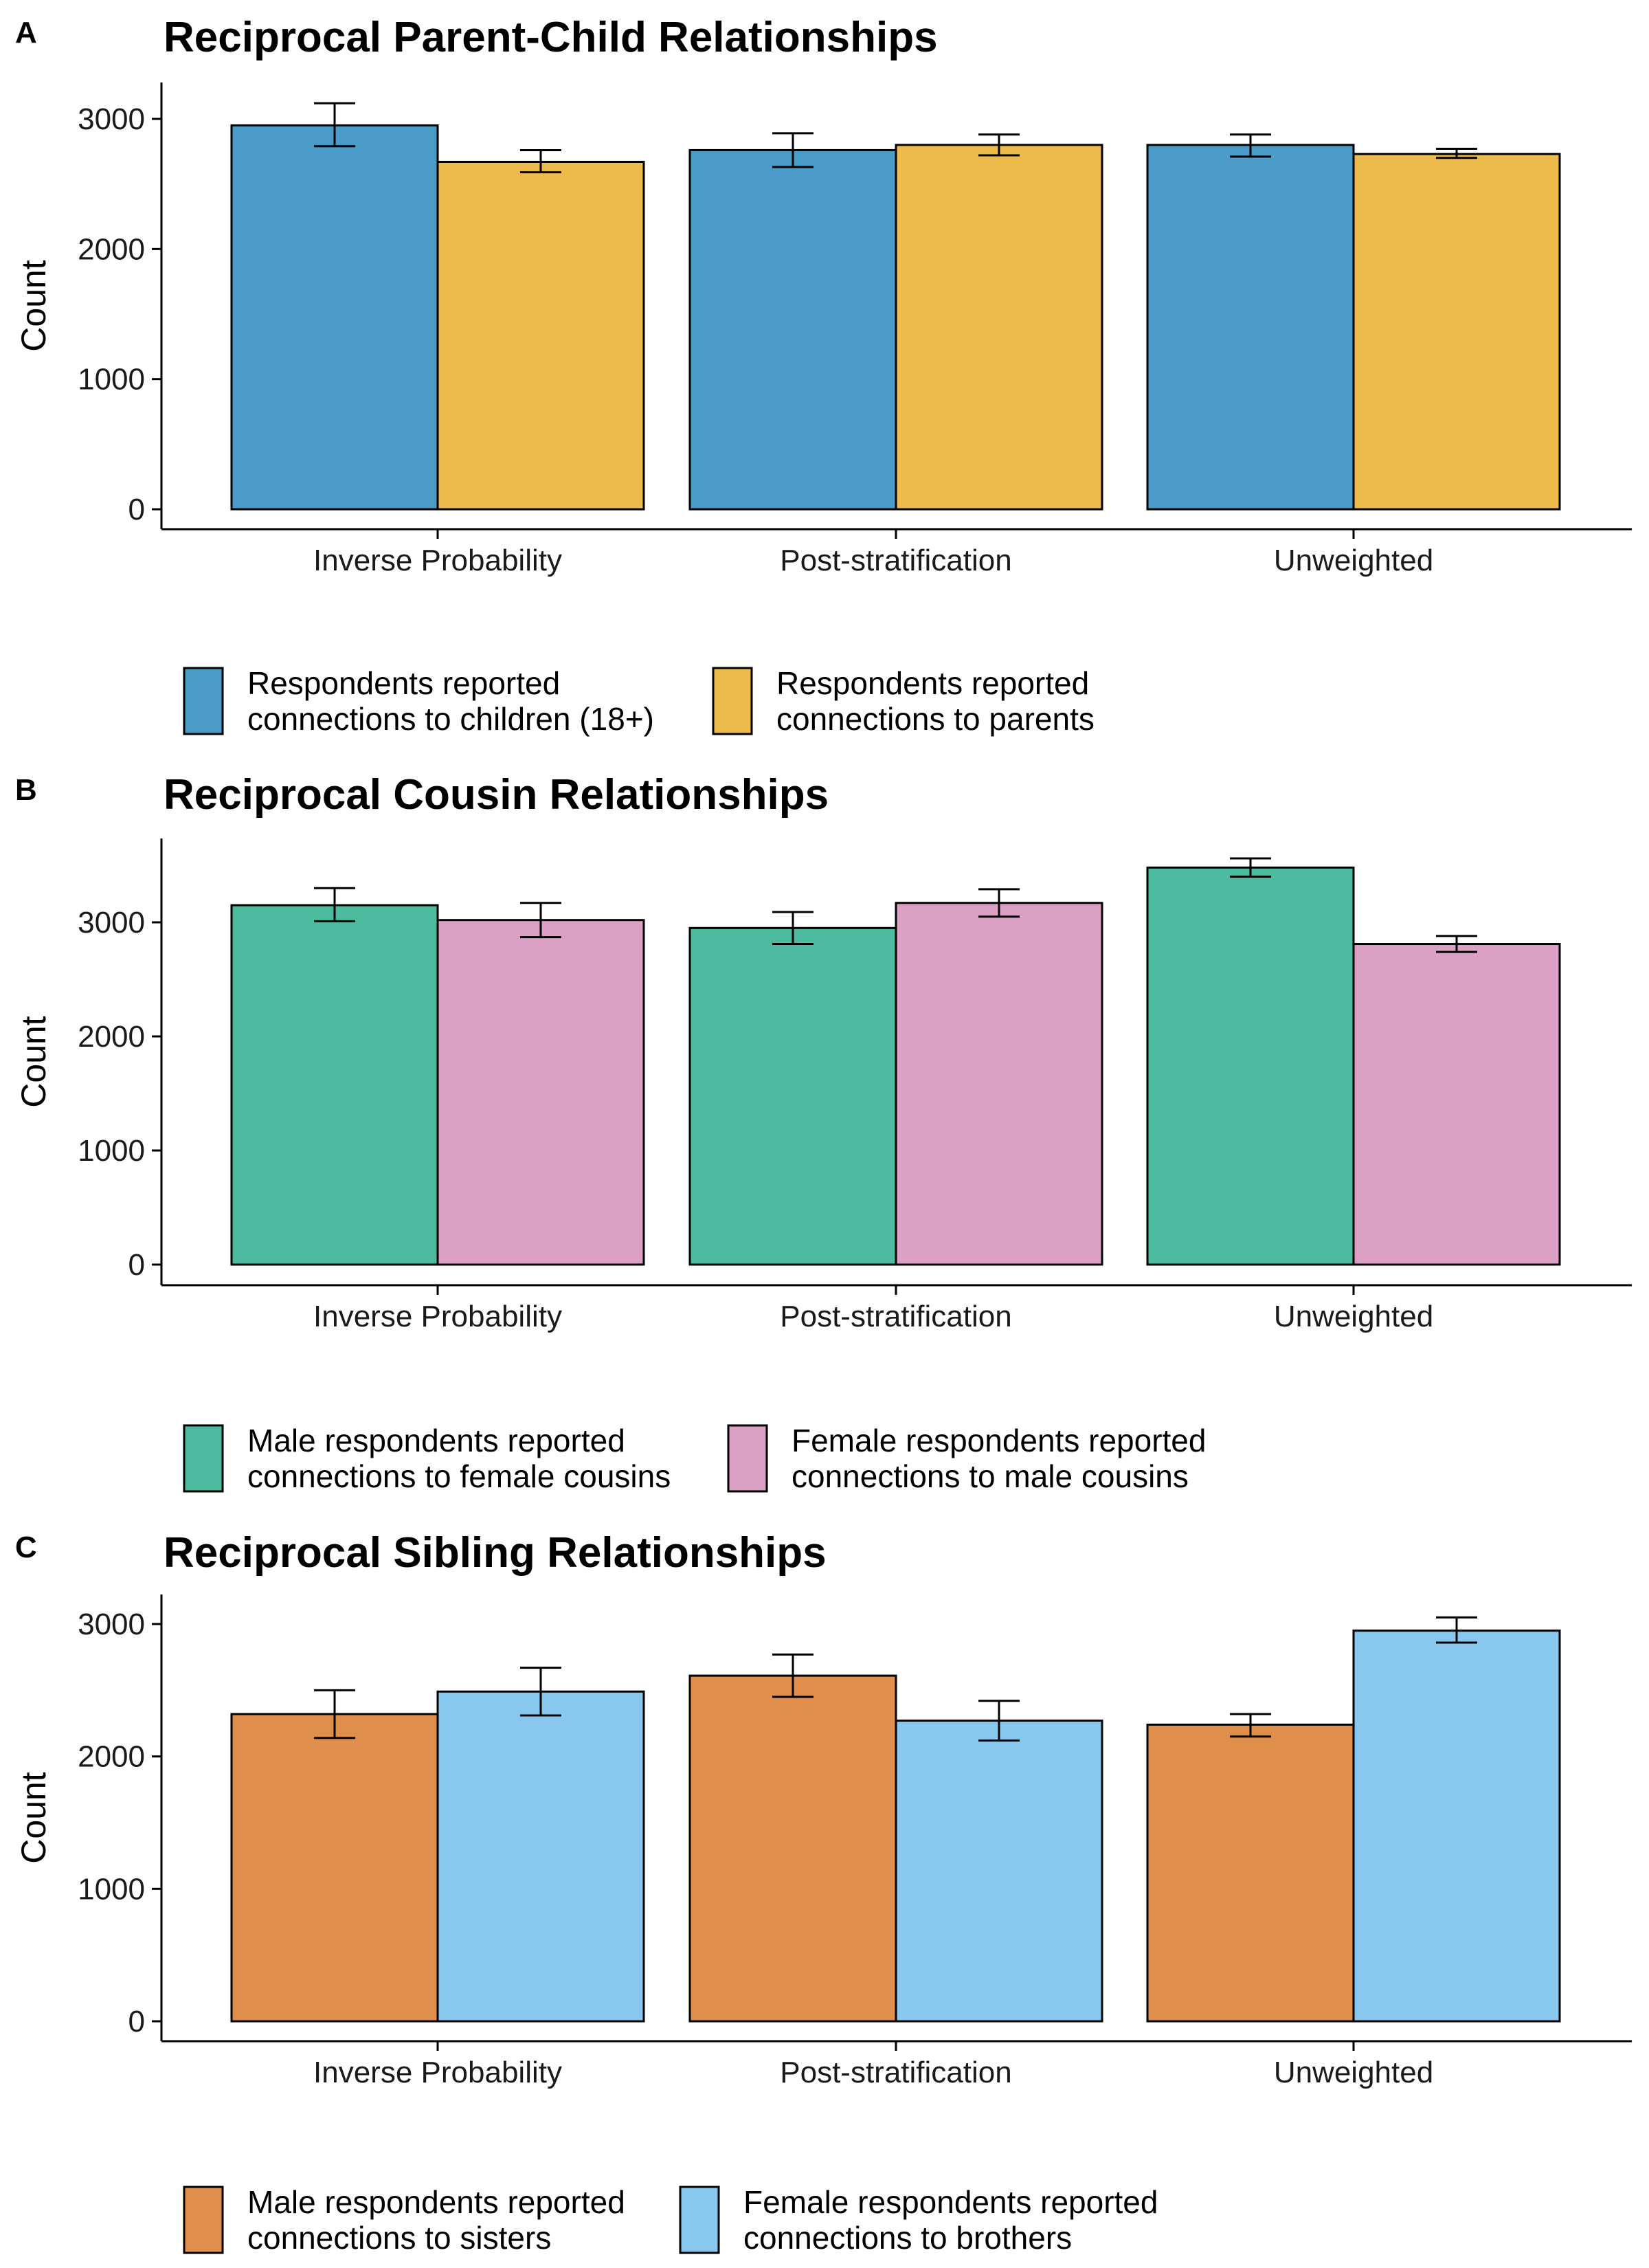 The image size is (1649, 2268). Describe the element at coordinates (551, 37) in the screenshot. I see `chart-title: Reciprocal Parent-Child Relationships` at that location.